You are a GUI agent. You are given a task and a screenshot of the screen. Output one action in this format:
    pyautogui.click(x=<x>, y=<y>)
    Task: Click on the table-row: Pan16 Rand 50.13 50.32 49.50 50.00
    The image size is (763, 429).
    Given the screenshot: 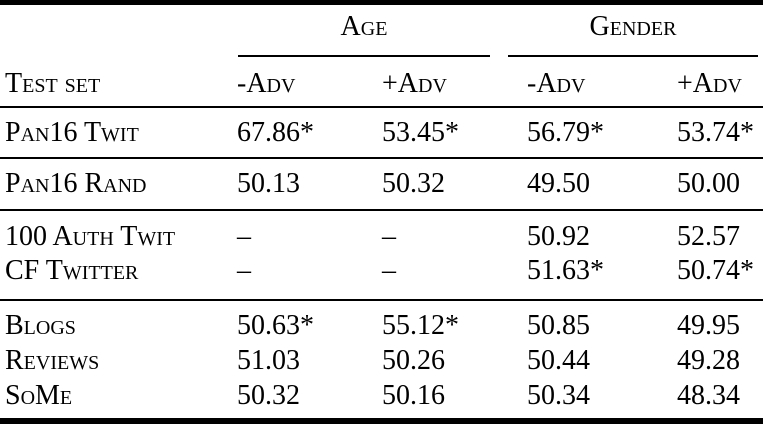 What is the action you would take?
    pyautogui.click(x=381, y=184)
    